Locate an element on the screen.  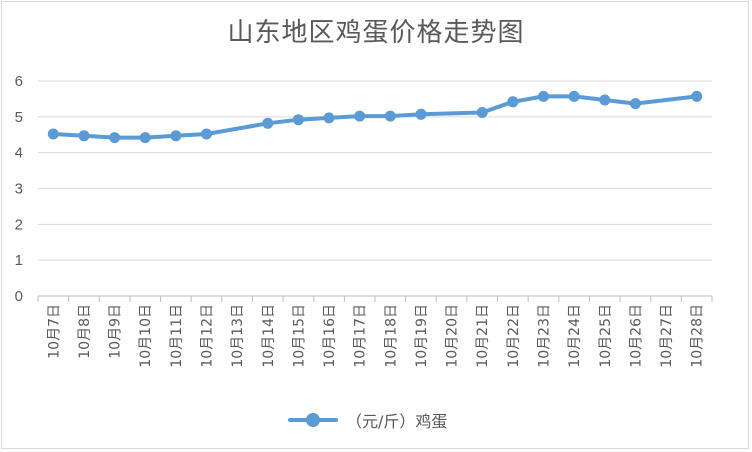
x-tick-label: 10月26日 is located at coordinates (636, 336).